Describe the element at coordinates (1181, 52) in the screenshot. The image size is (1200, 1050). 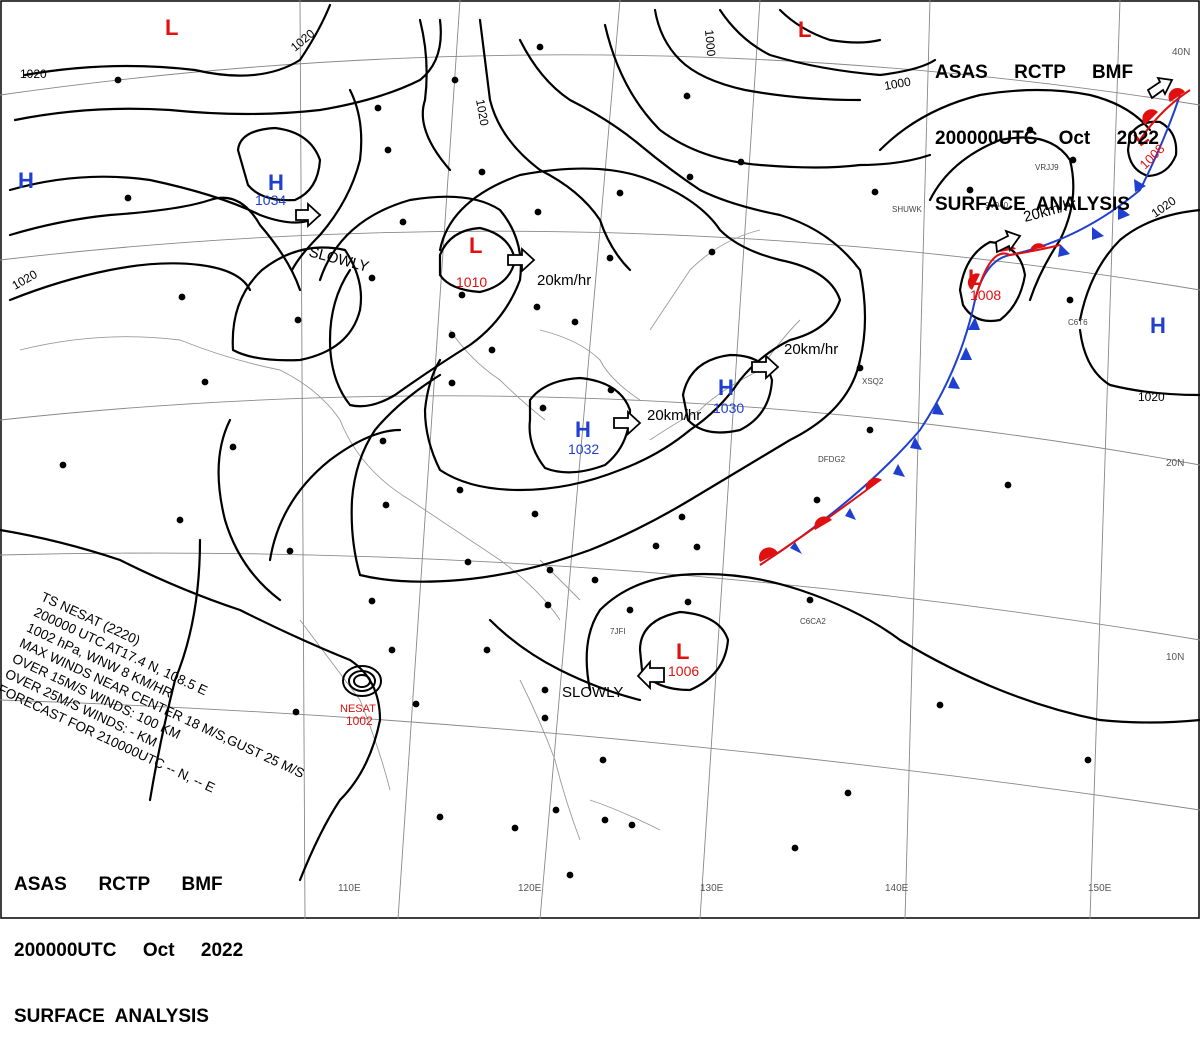
I see `lat-label: 40N` at that location.